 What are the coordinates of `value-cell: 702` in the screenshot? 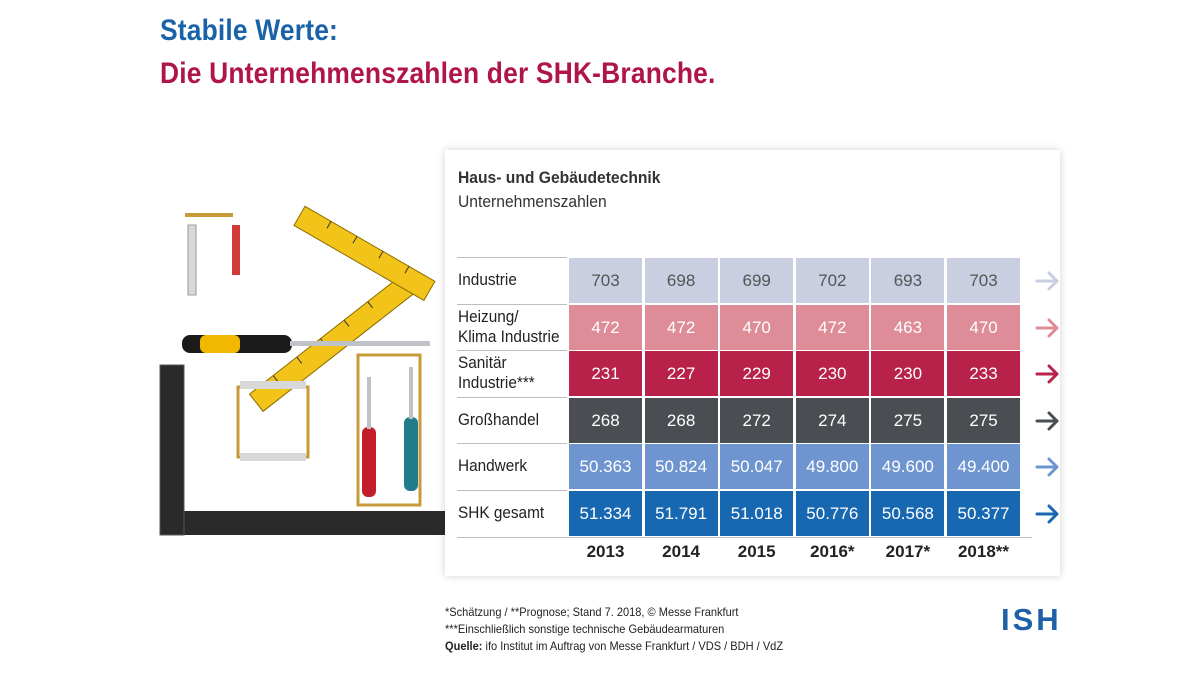 It's located at (832, 280).